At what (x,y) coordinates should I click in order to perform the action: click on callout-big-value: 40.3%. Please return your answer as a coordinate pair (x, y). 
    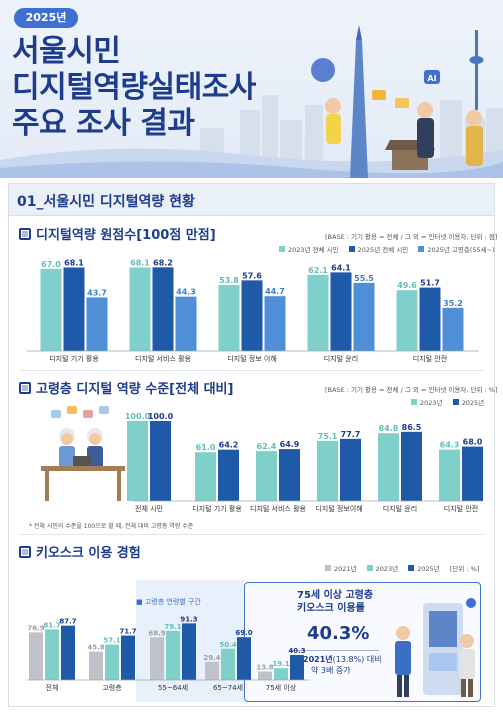
    Looking at the image, I should click on (338, 633).